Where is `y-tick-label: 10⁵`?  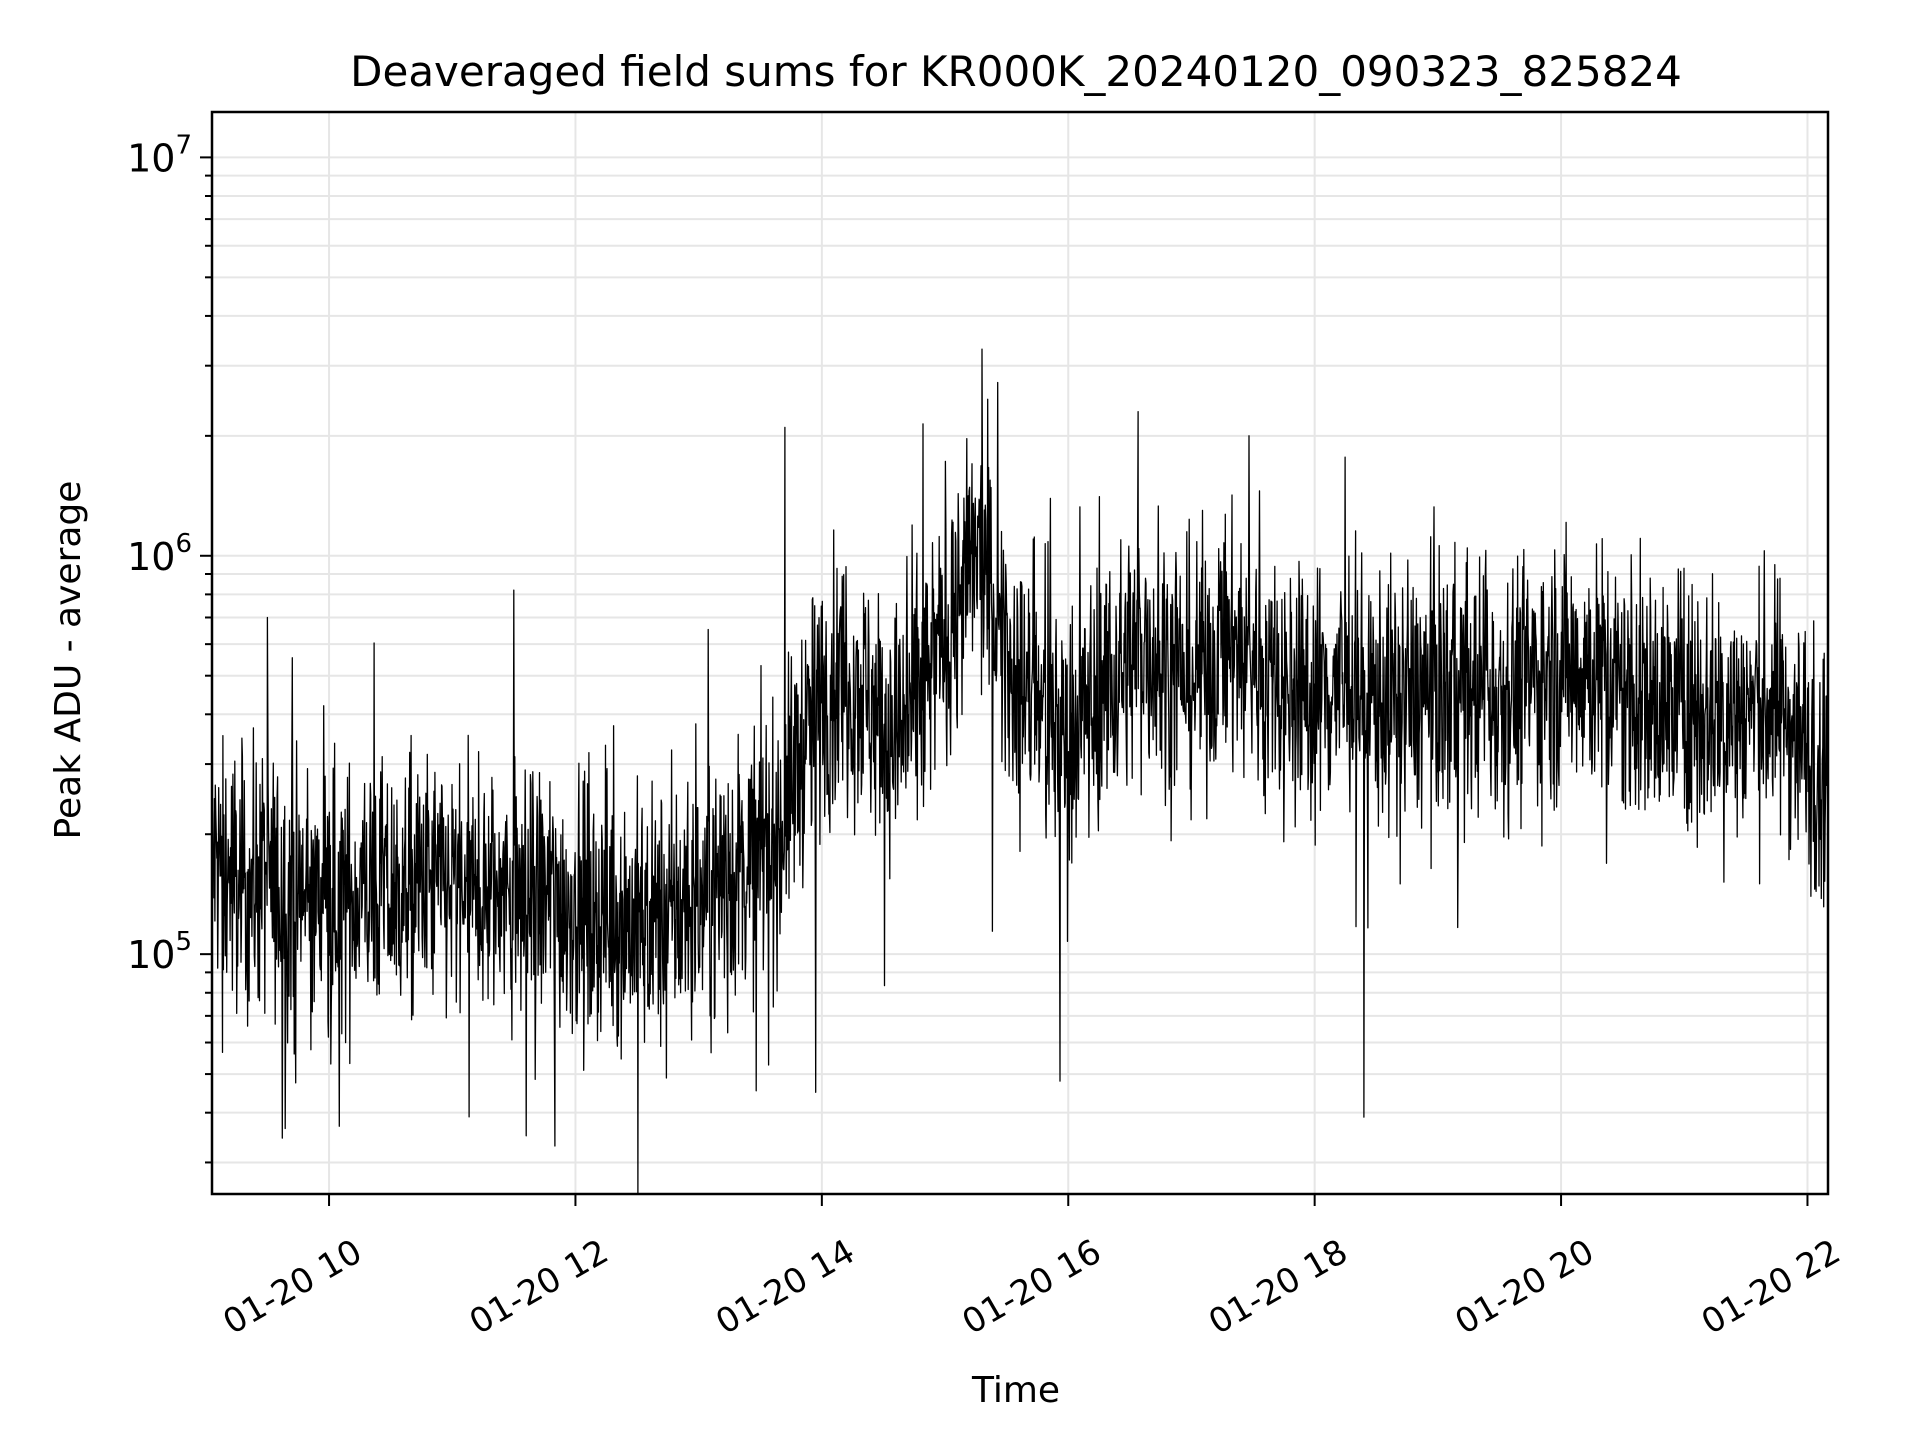 y-tick-label: 10⁵ is located at coordinates (159, 952).